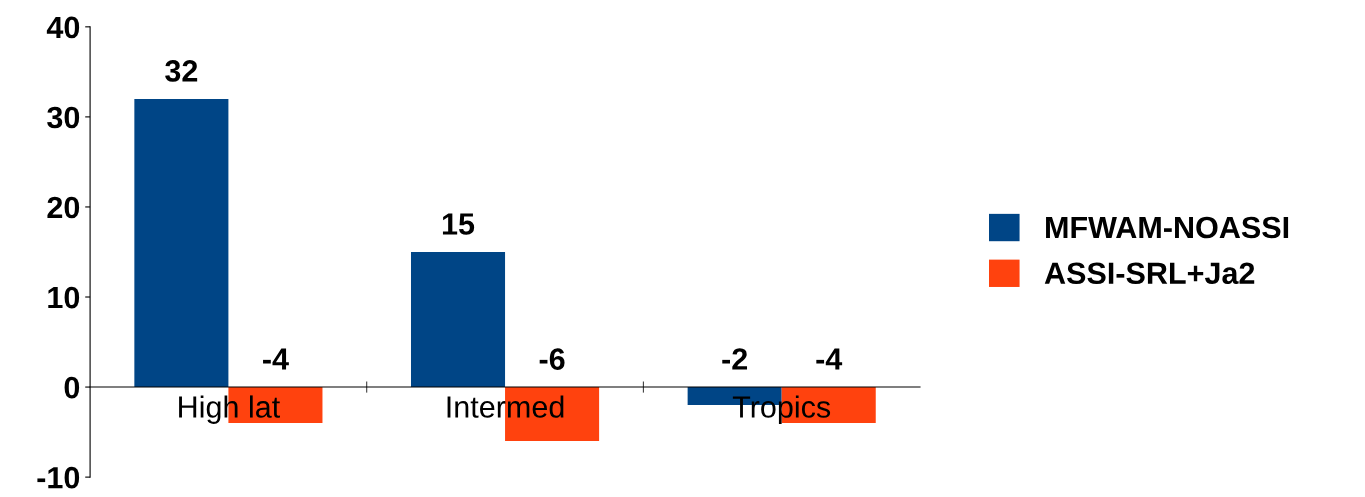 The width and height of the screenshot is (1365, 497). I want to click on y-tick-label: 40, so click(63, 27).